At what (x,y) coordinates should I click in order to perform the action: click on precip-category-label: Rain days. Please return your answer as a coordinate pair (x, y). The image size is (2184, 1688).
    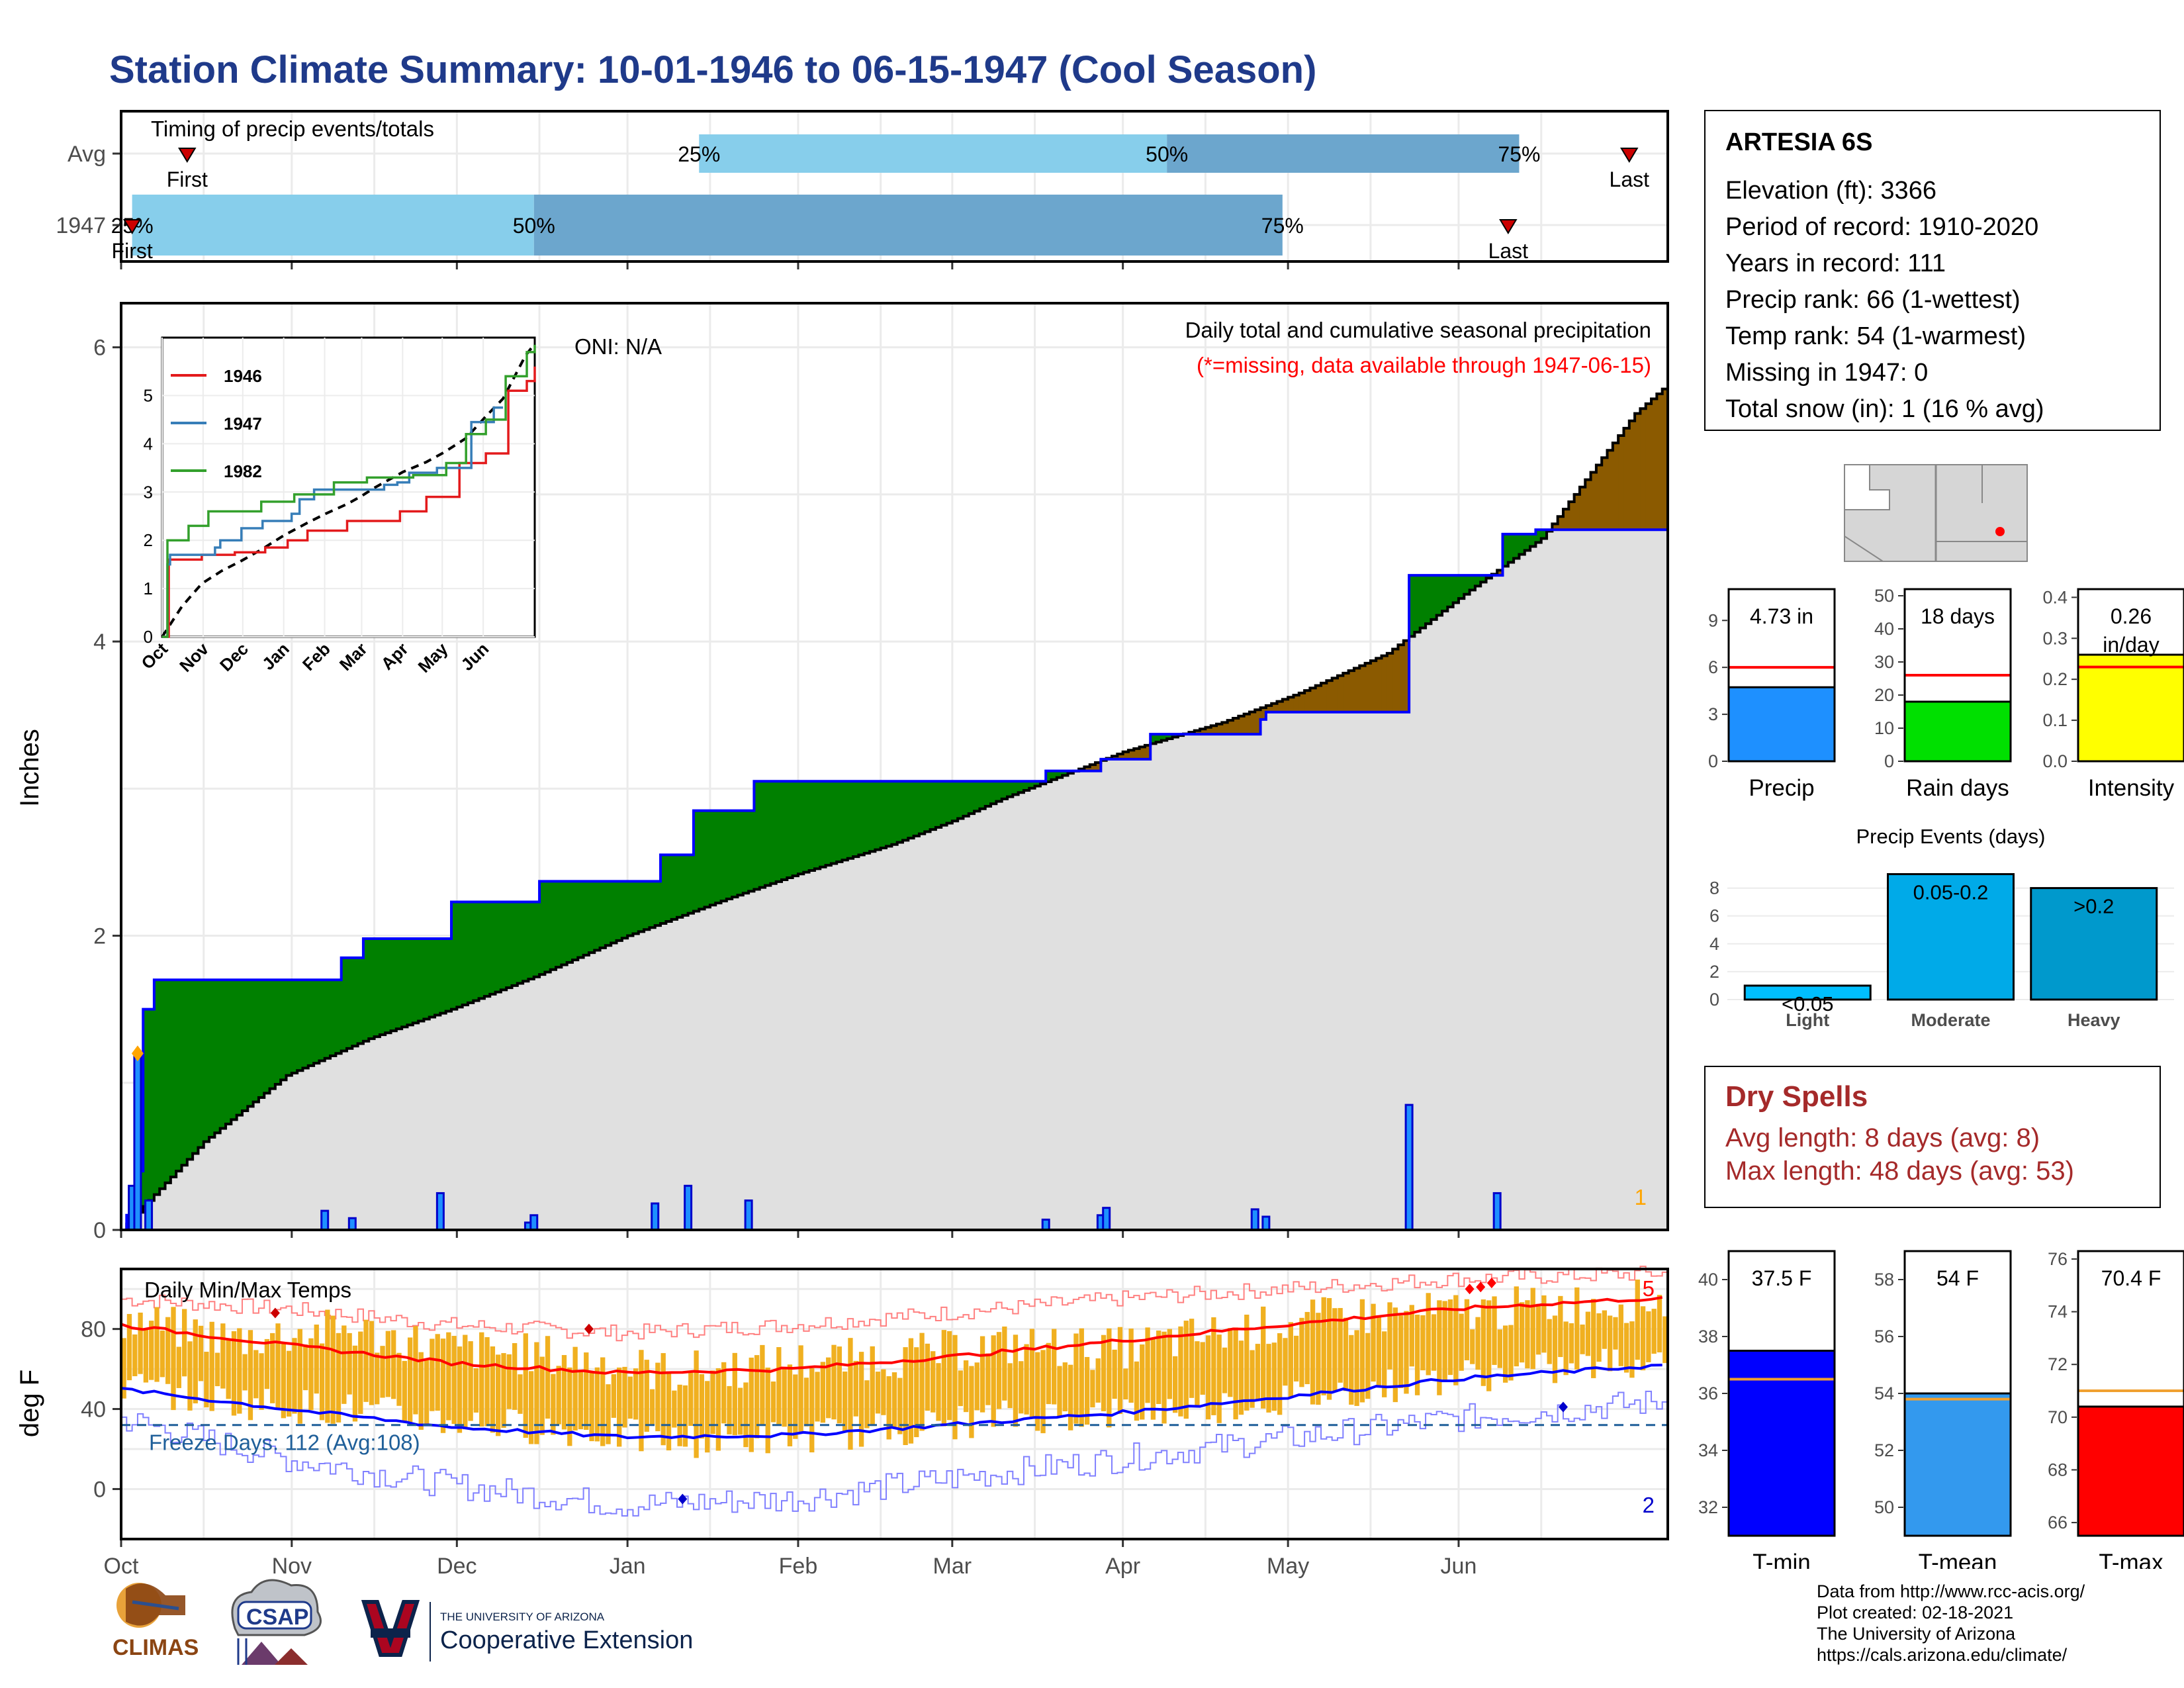
    Looking at the image, I should click on (1957, 788).